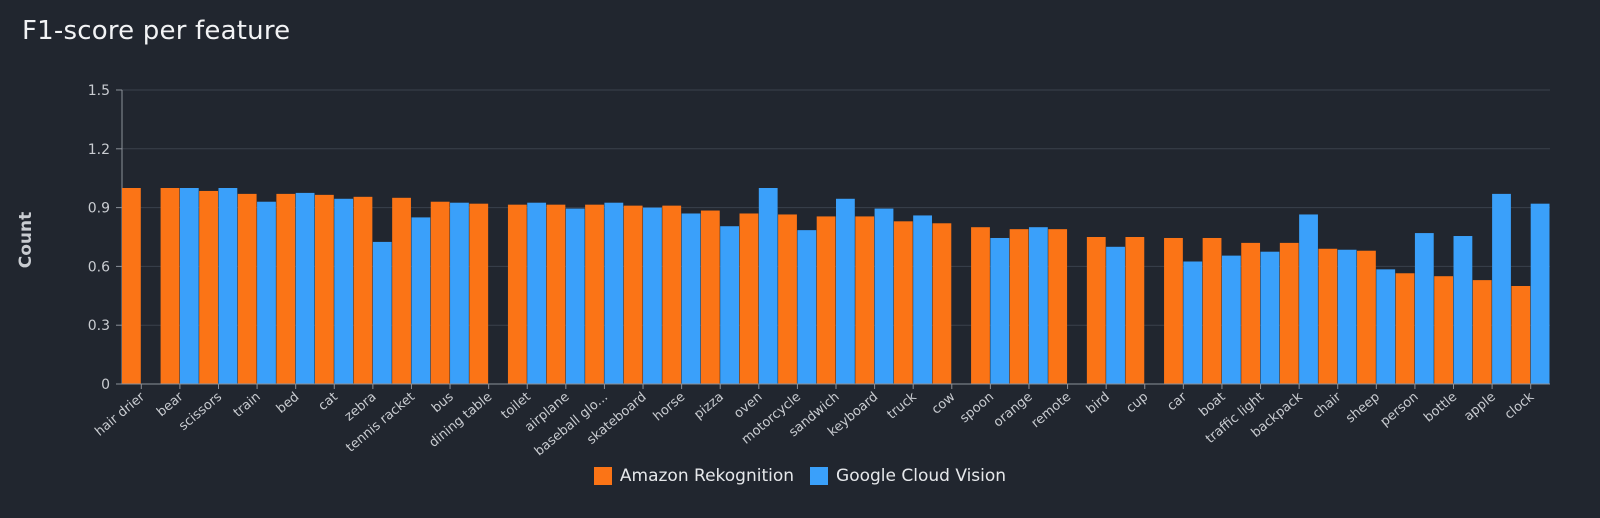 Image resolution: width=1600 pixels, height=518 pixels. Describe the element at coordinates (99, 91) in the screenshot. I see `y-tick-label: 1.5` at that location.